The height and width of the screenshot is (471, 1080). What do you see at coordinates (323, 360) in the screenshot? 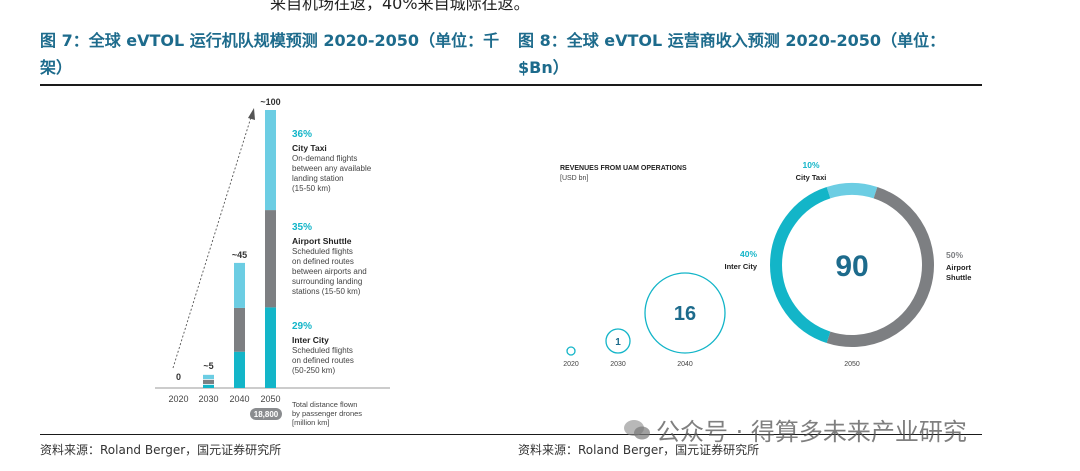
I see `segment-desc-2-1: on defined routes` at bounding box center [323, 360].